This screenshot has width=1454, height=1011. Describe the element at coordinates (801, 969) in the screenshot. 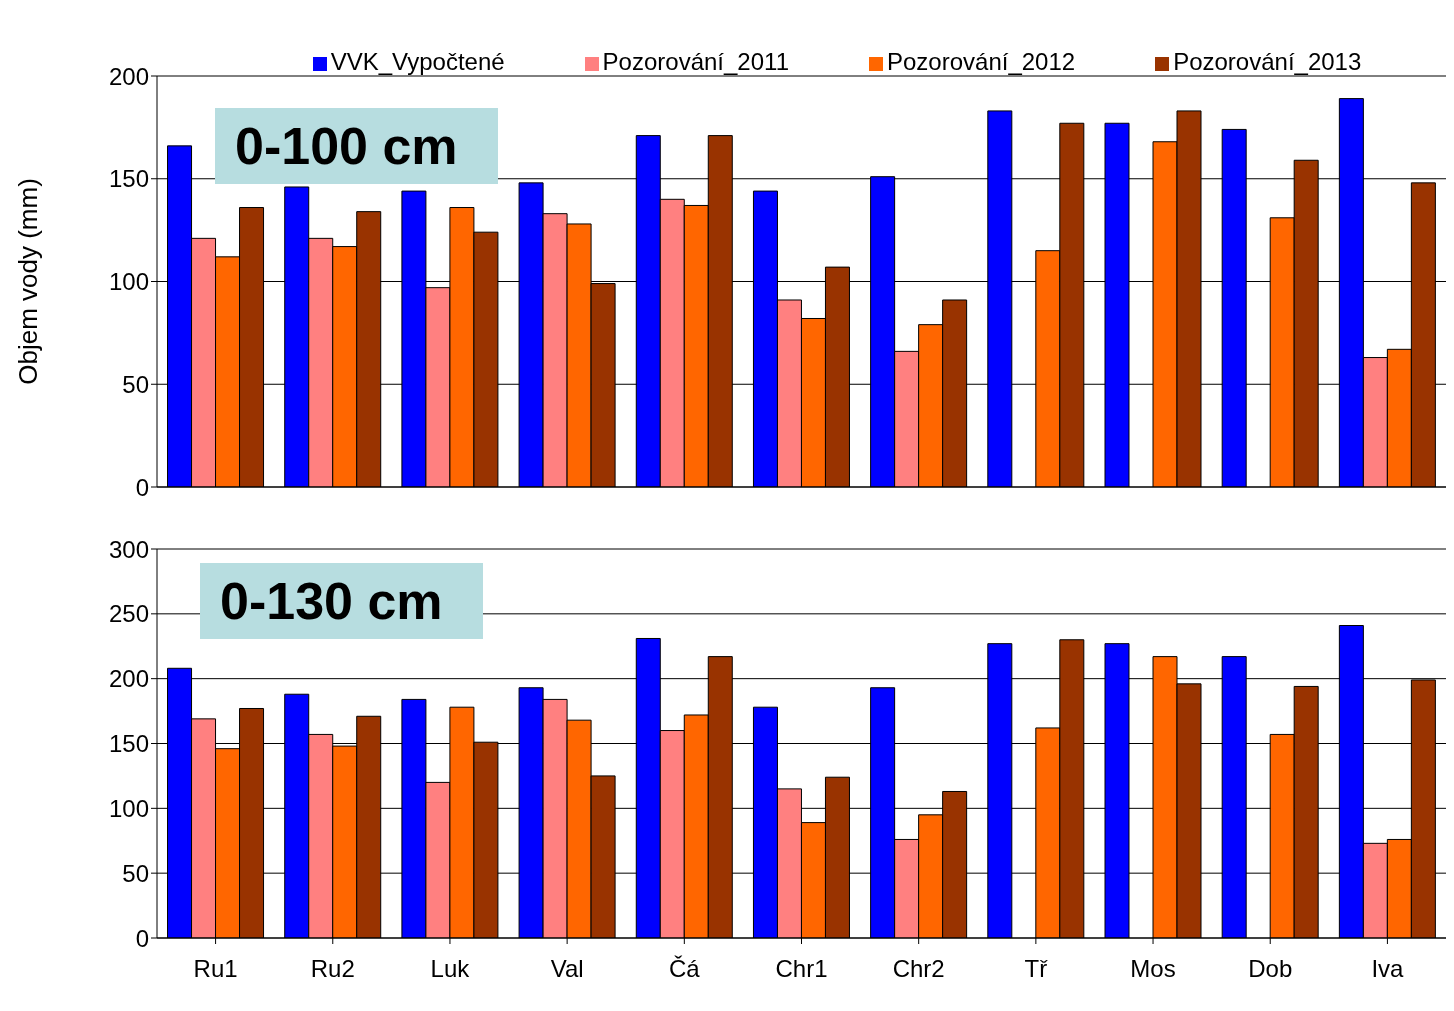

I see `x-tick-label: Chr1` at that location.